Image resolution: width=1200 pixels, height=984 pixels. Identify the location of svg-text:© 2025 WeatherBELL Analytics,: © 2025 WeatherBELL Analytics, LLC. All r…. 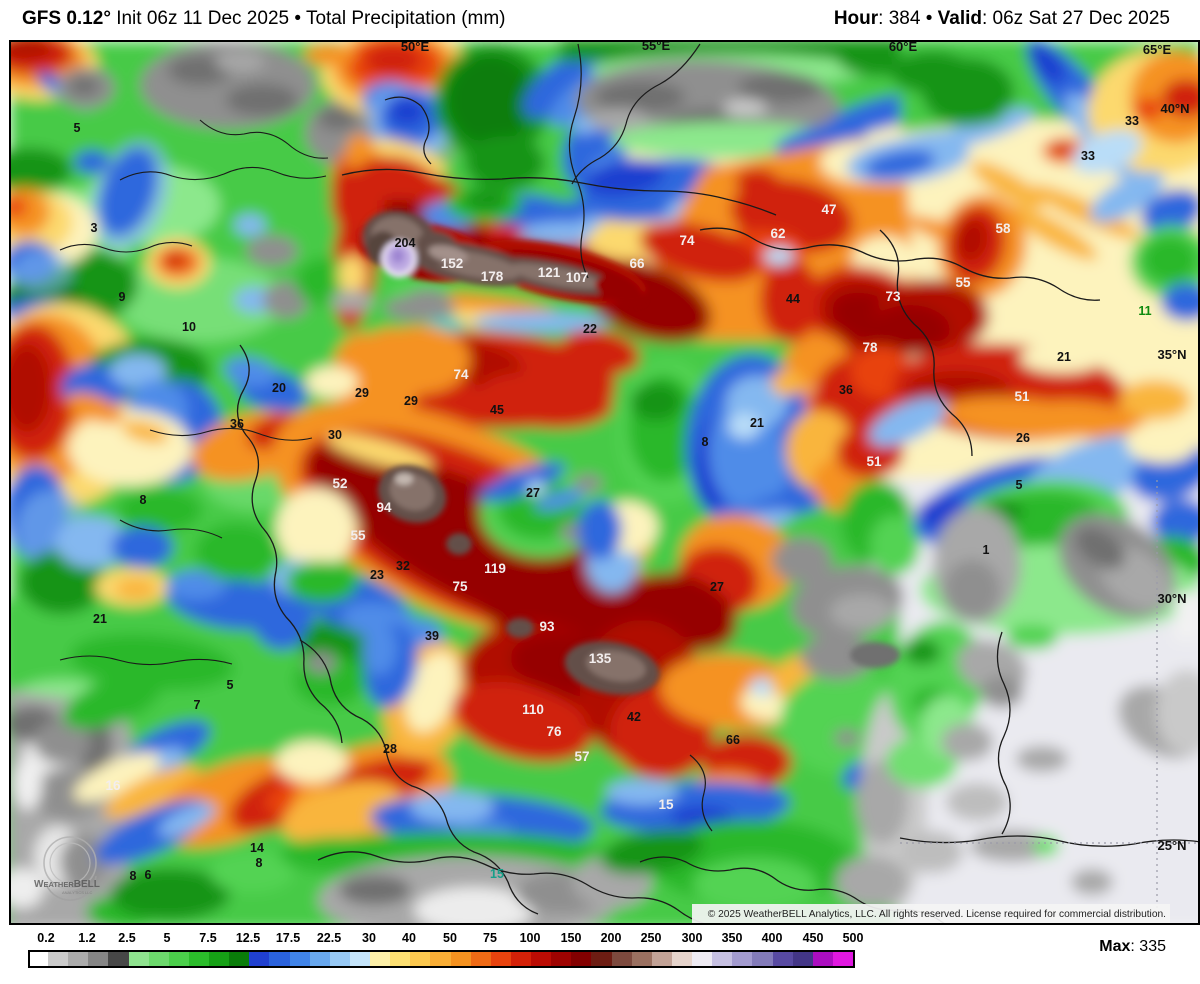
(937, 914).